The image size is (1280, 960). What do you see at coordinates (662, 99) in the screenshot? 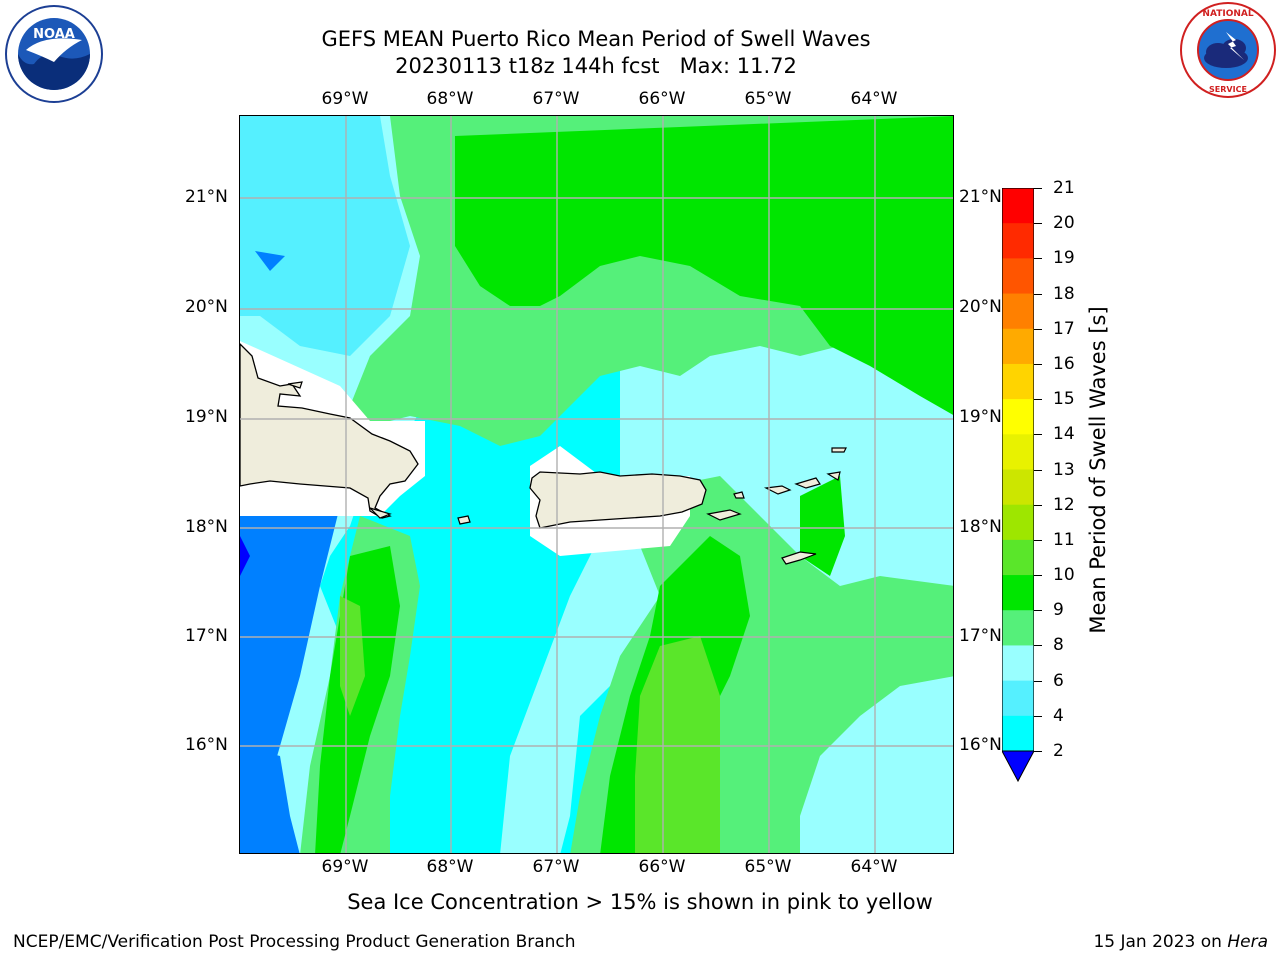
I see `lon-label: 66°W` at bounding box center [662, 99].